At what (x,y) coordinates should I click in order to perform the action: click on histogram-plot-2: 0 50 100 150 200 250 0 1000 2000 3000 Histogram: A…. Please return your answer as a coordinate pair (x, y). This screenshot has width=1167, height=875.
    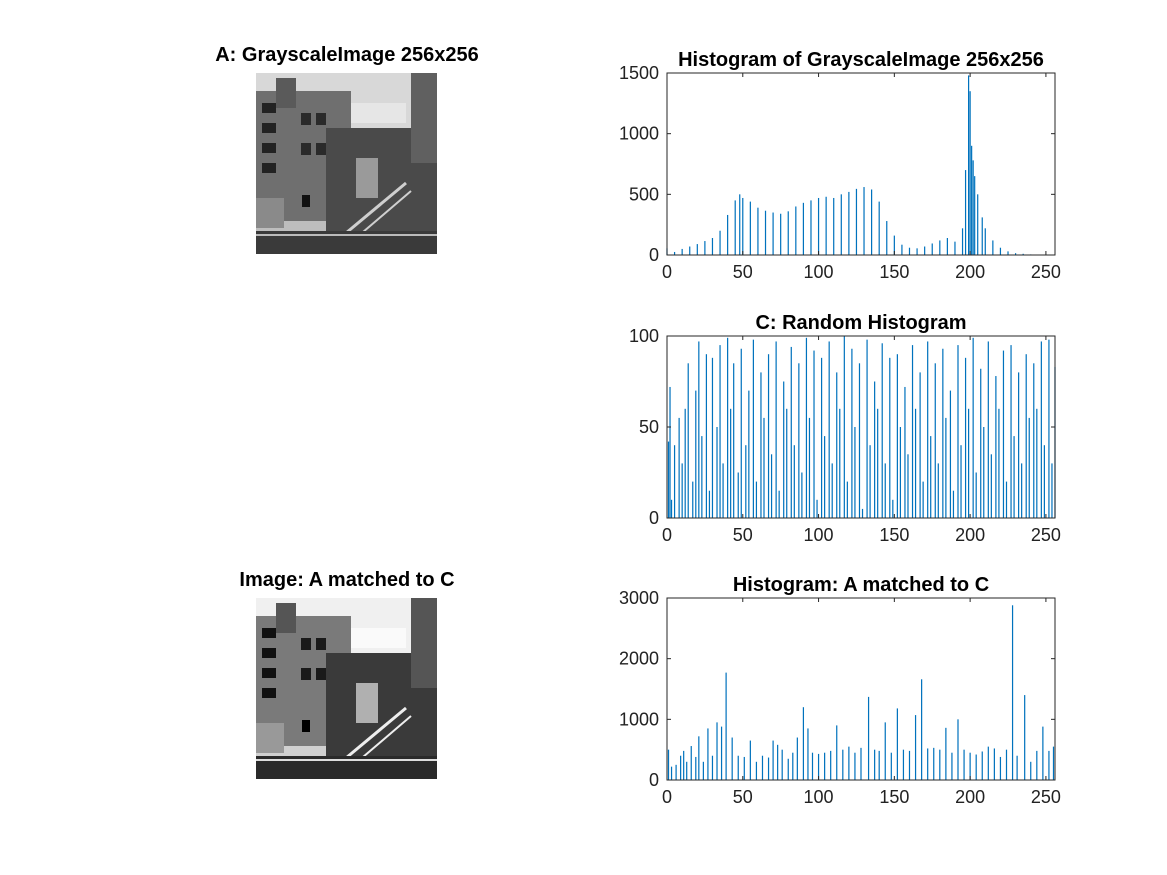
    Looking at the image, I should click on (840, 690).